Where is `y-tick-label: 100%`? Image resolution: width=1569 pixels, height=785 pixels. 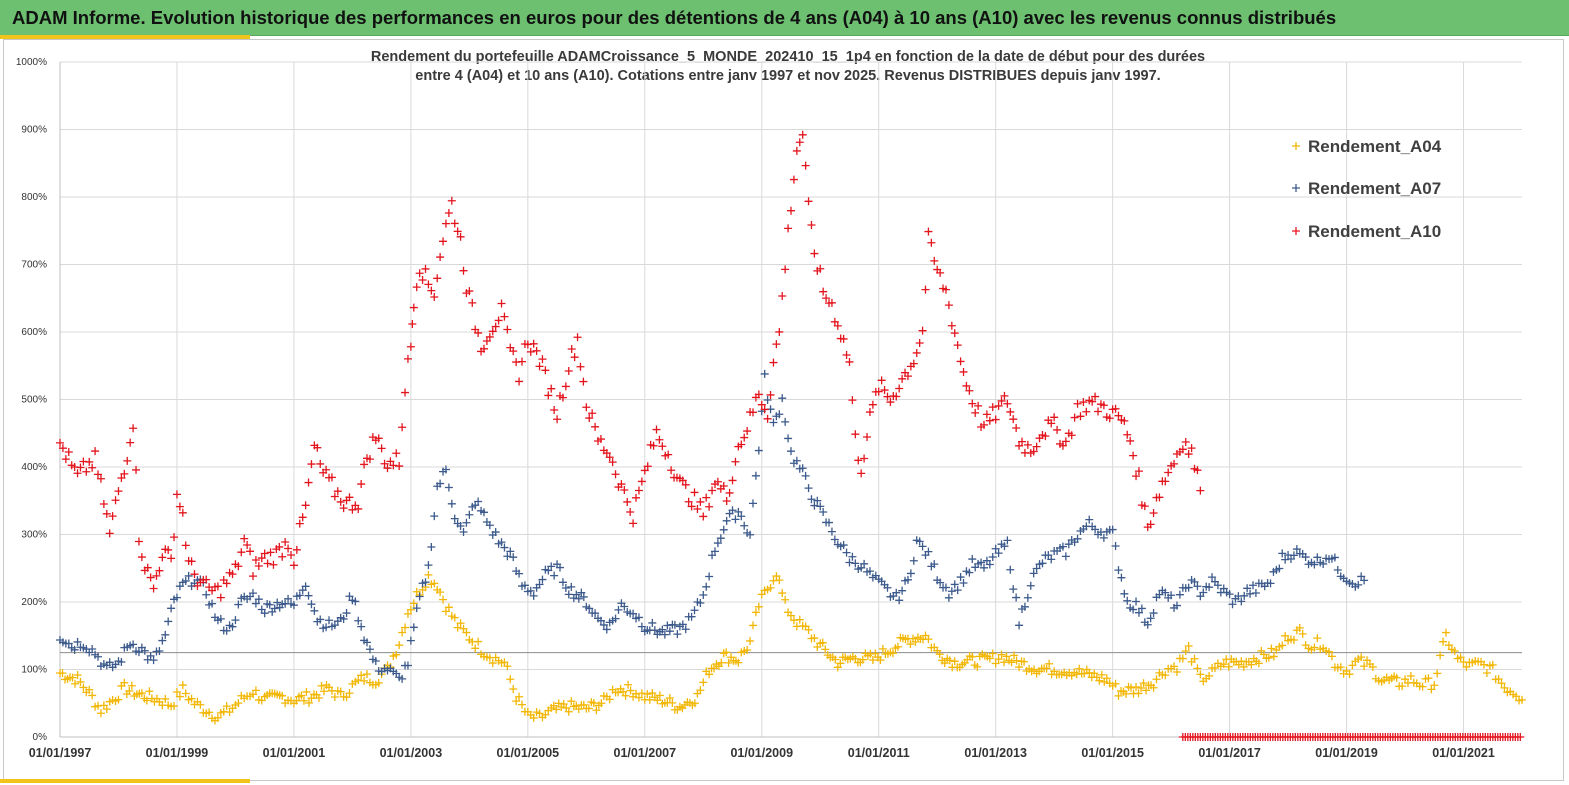
y-tick-label: 100% is located at coordinates (34, 670).